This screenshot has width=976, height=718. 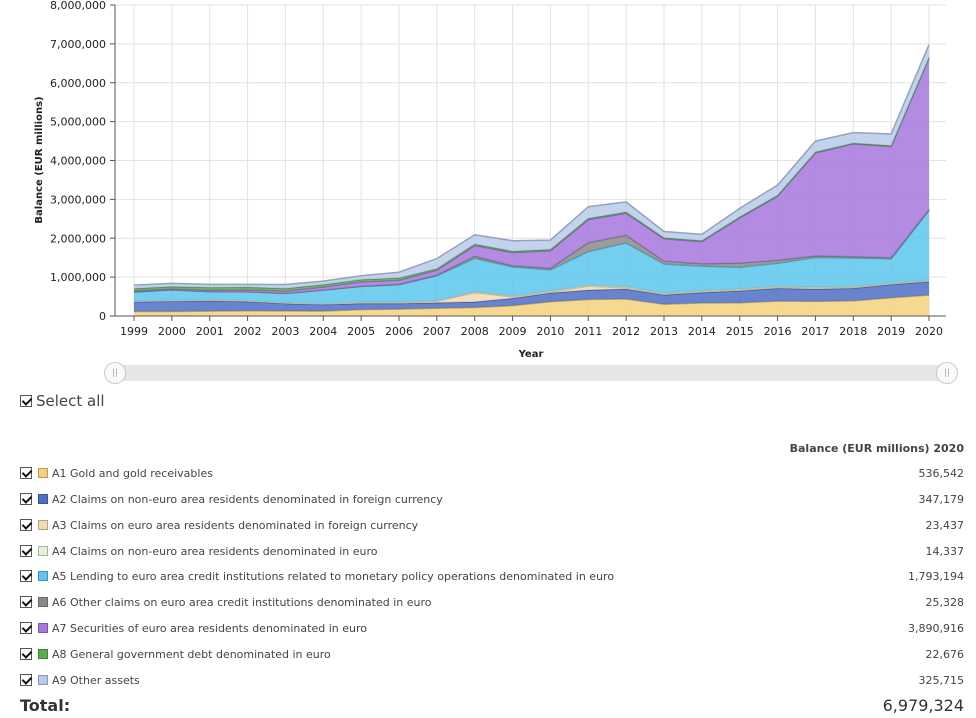 I want to click on x-tick-label: 2005, so click(x=361, y=331).